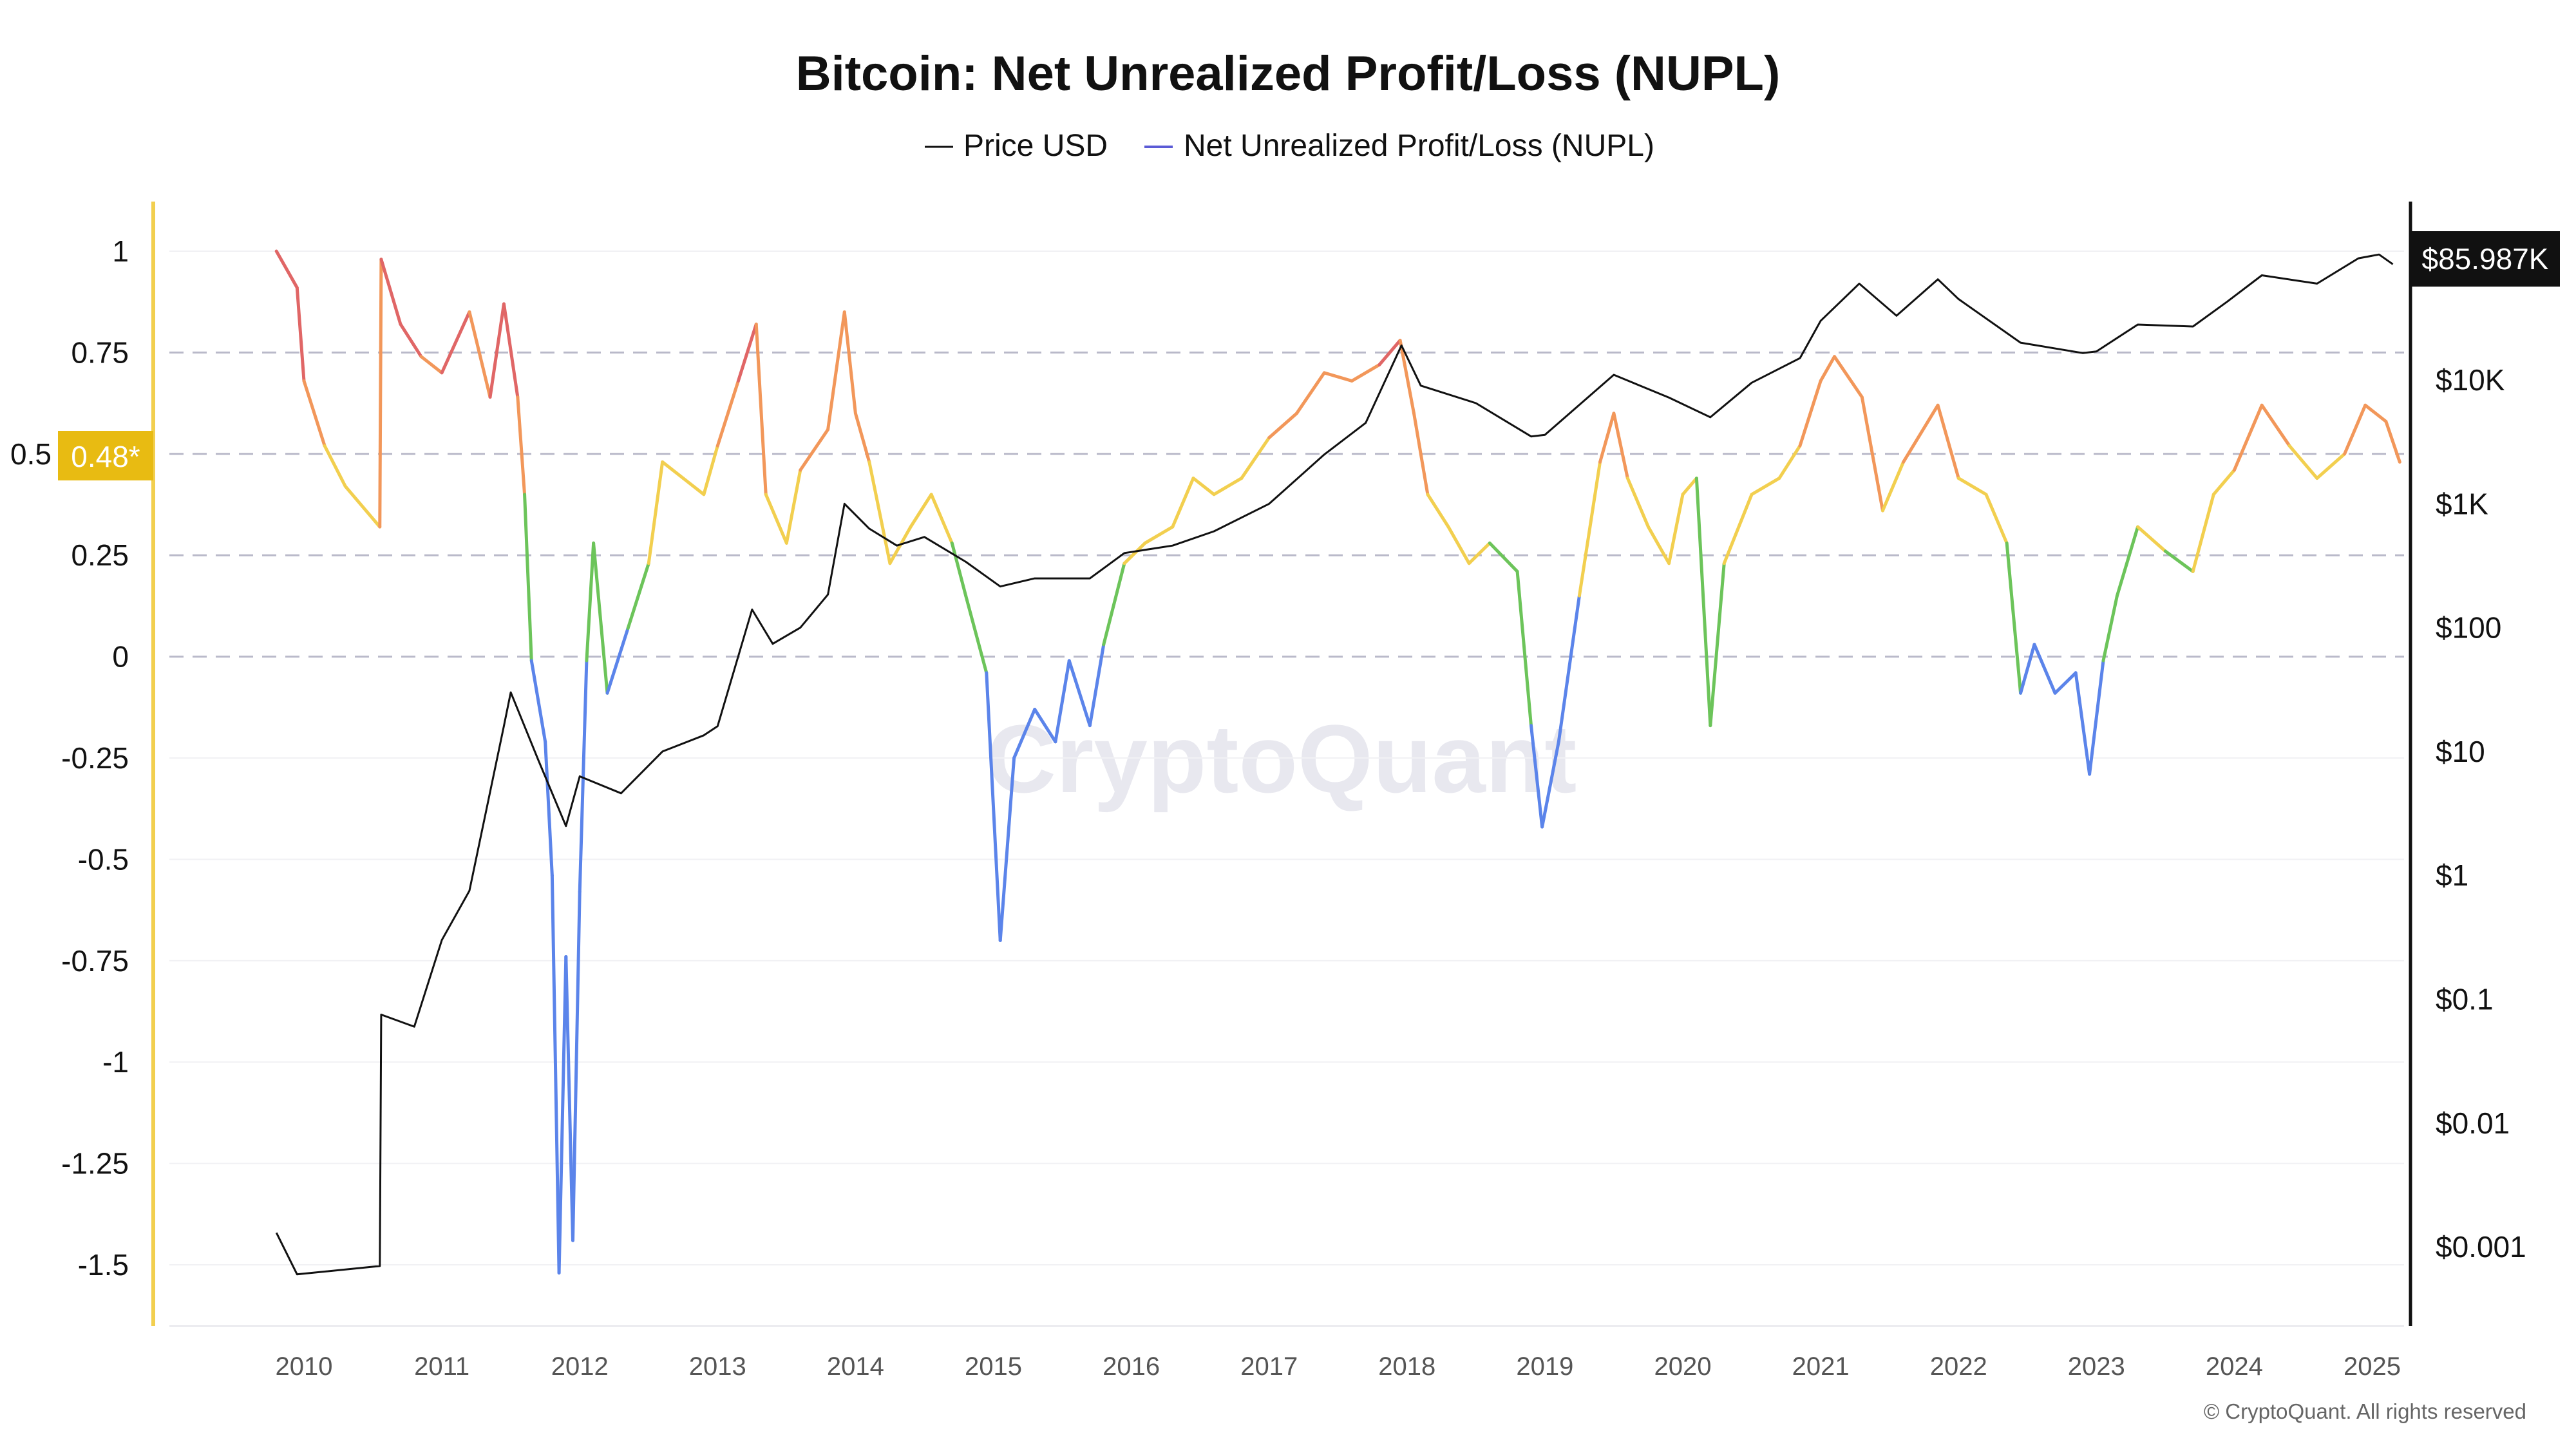 This screenshot has height=1449, width=2576. I want to click on x-tick-label: 2017, so click(1269, 1366).